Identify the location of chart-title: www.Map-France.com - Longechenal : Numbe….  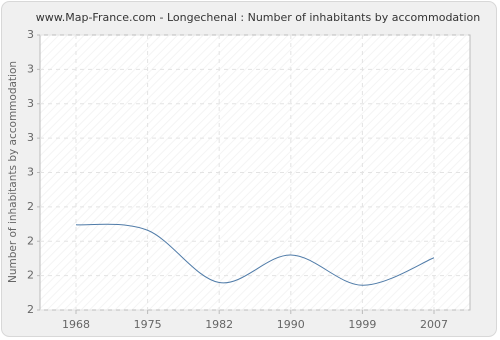
(258, 17).